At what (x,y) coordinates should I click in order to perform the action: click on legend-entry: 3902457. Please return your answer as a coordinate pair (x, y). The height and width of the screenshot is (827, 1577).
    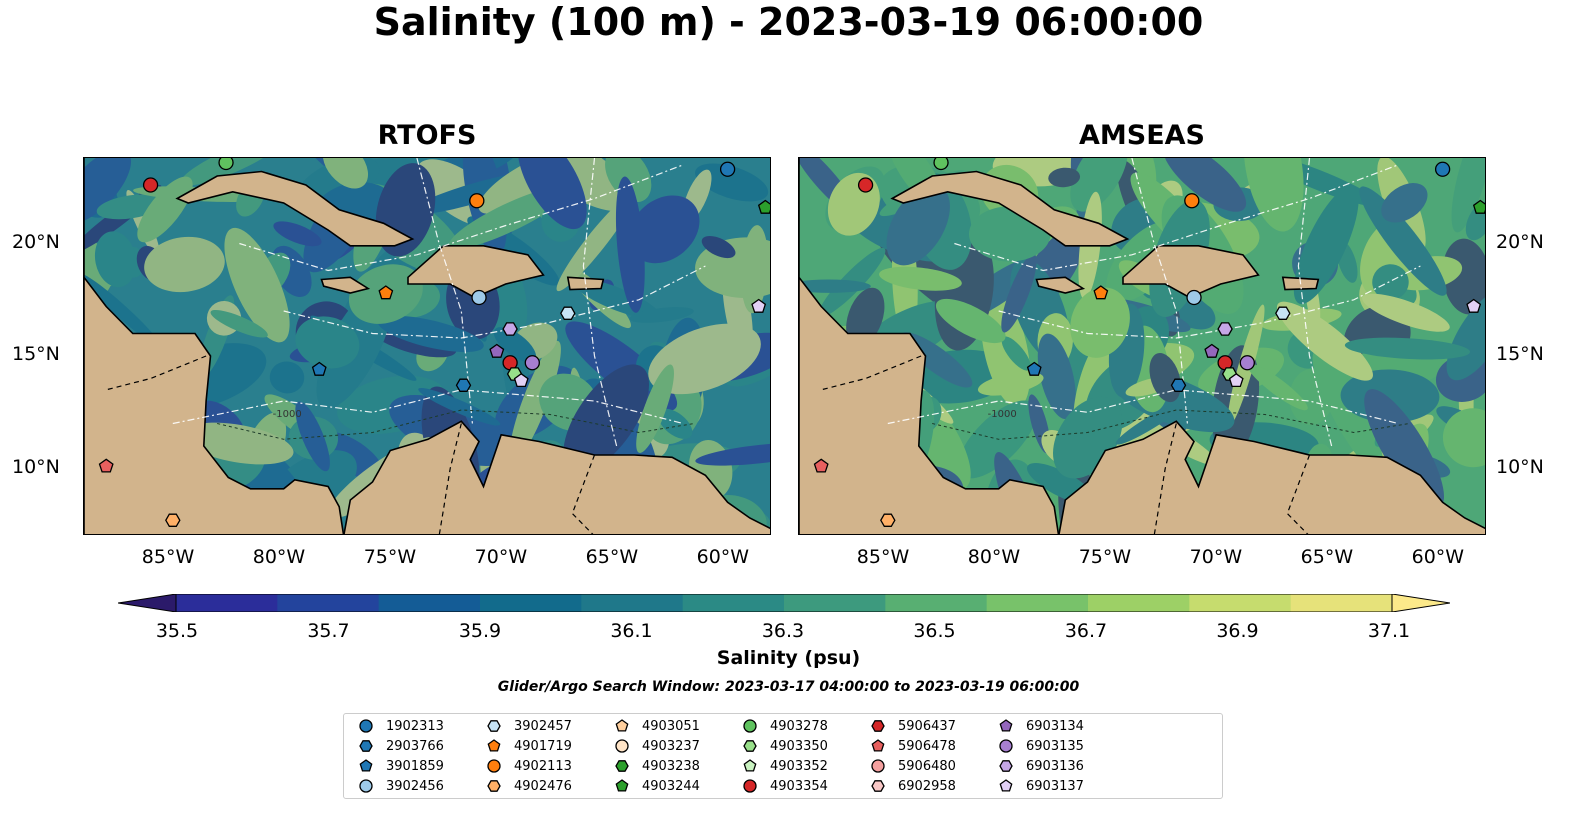
    Looking at the image, I should click on (529, 726).